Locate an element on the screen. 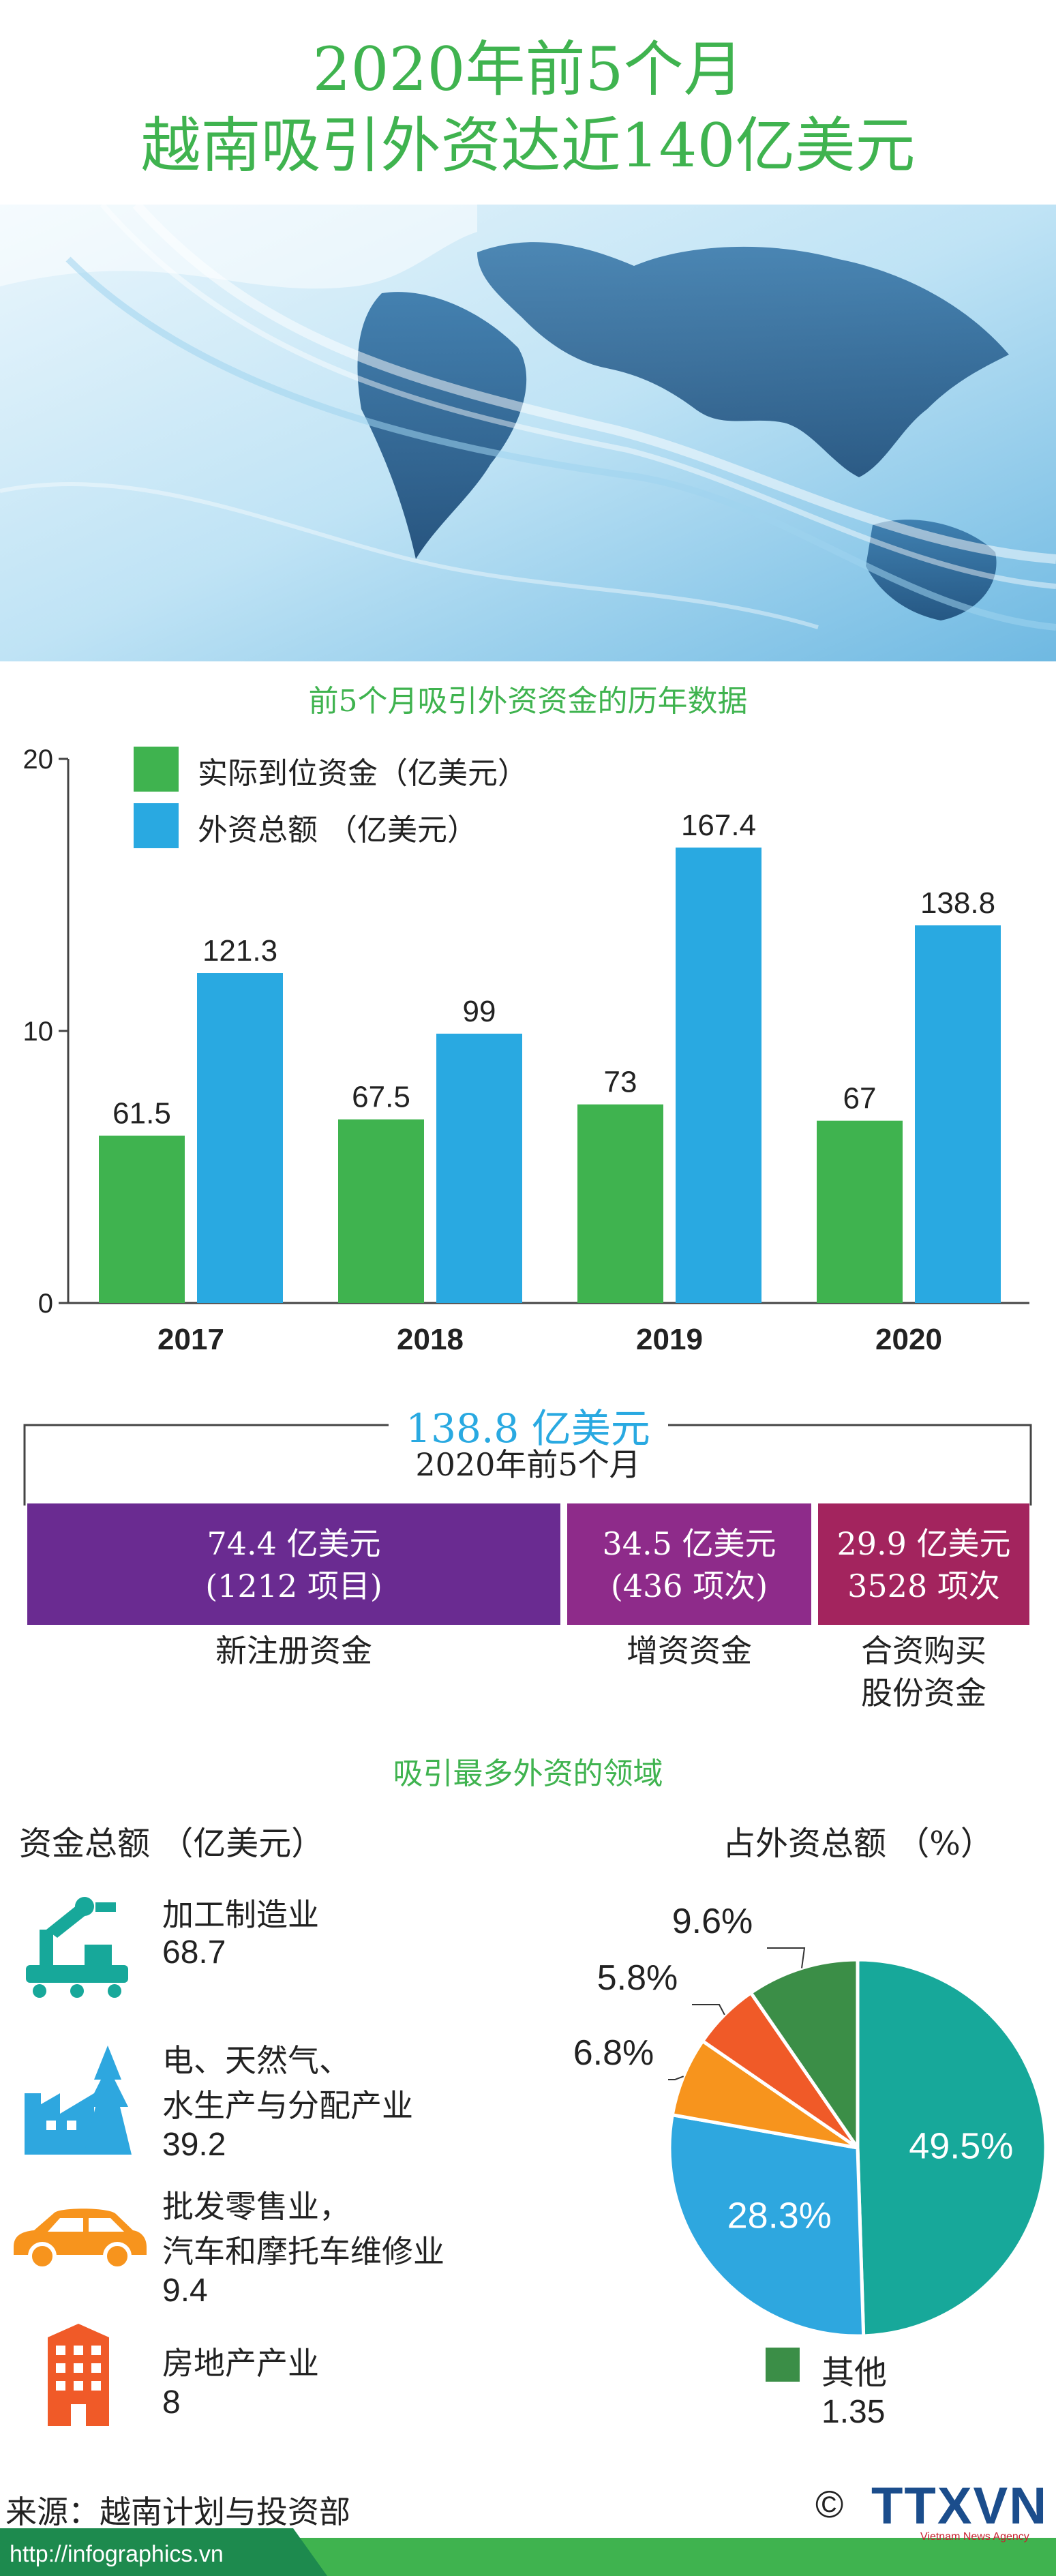  bar-actual-2018 is located at coordinates (381, 1211).